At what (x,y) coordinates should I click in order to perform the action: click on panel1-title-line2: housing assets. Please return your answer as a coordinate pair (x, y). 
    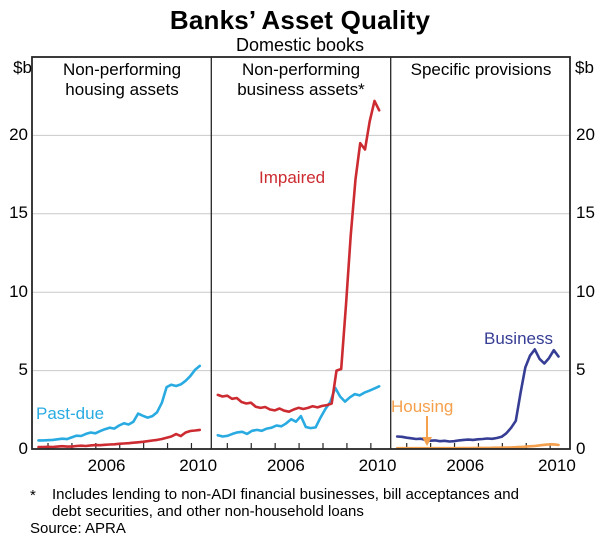
    Looking at the image, I should click on (122, 89).